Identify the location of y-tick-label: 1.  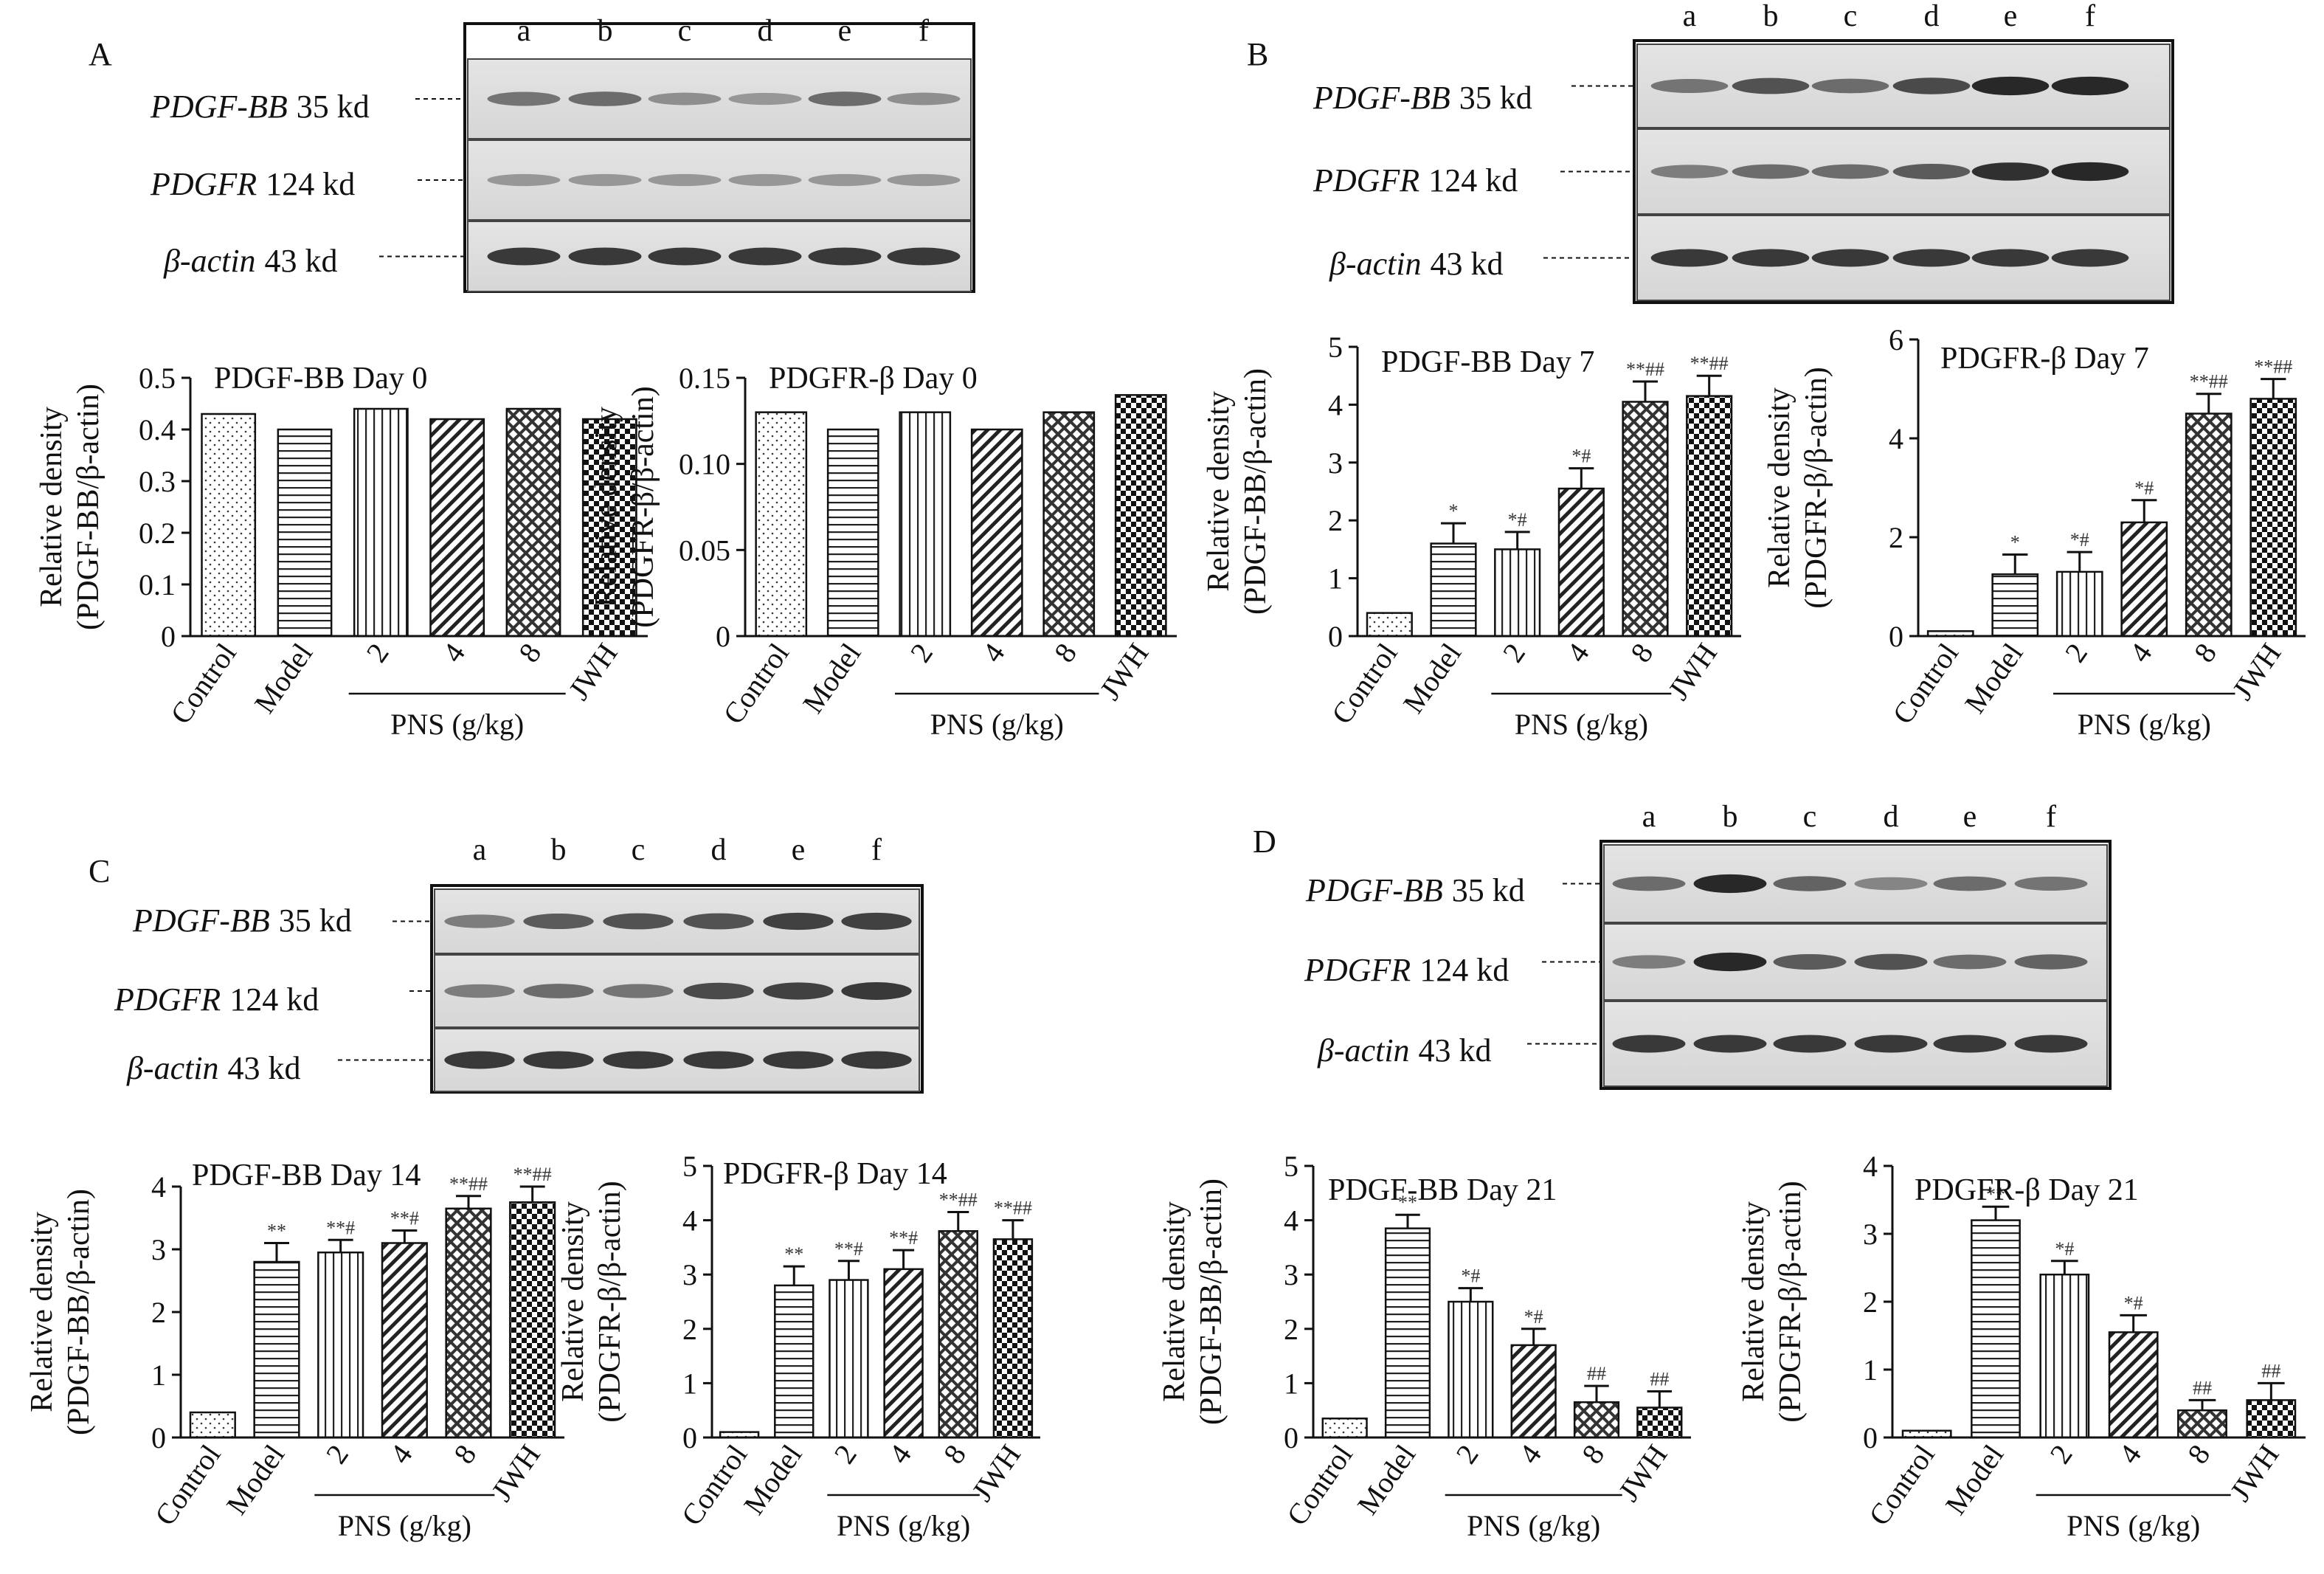
(689, 1383).